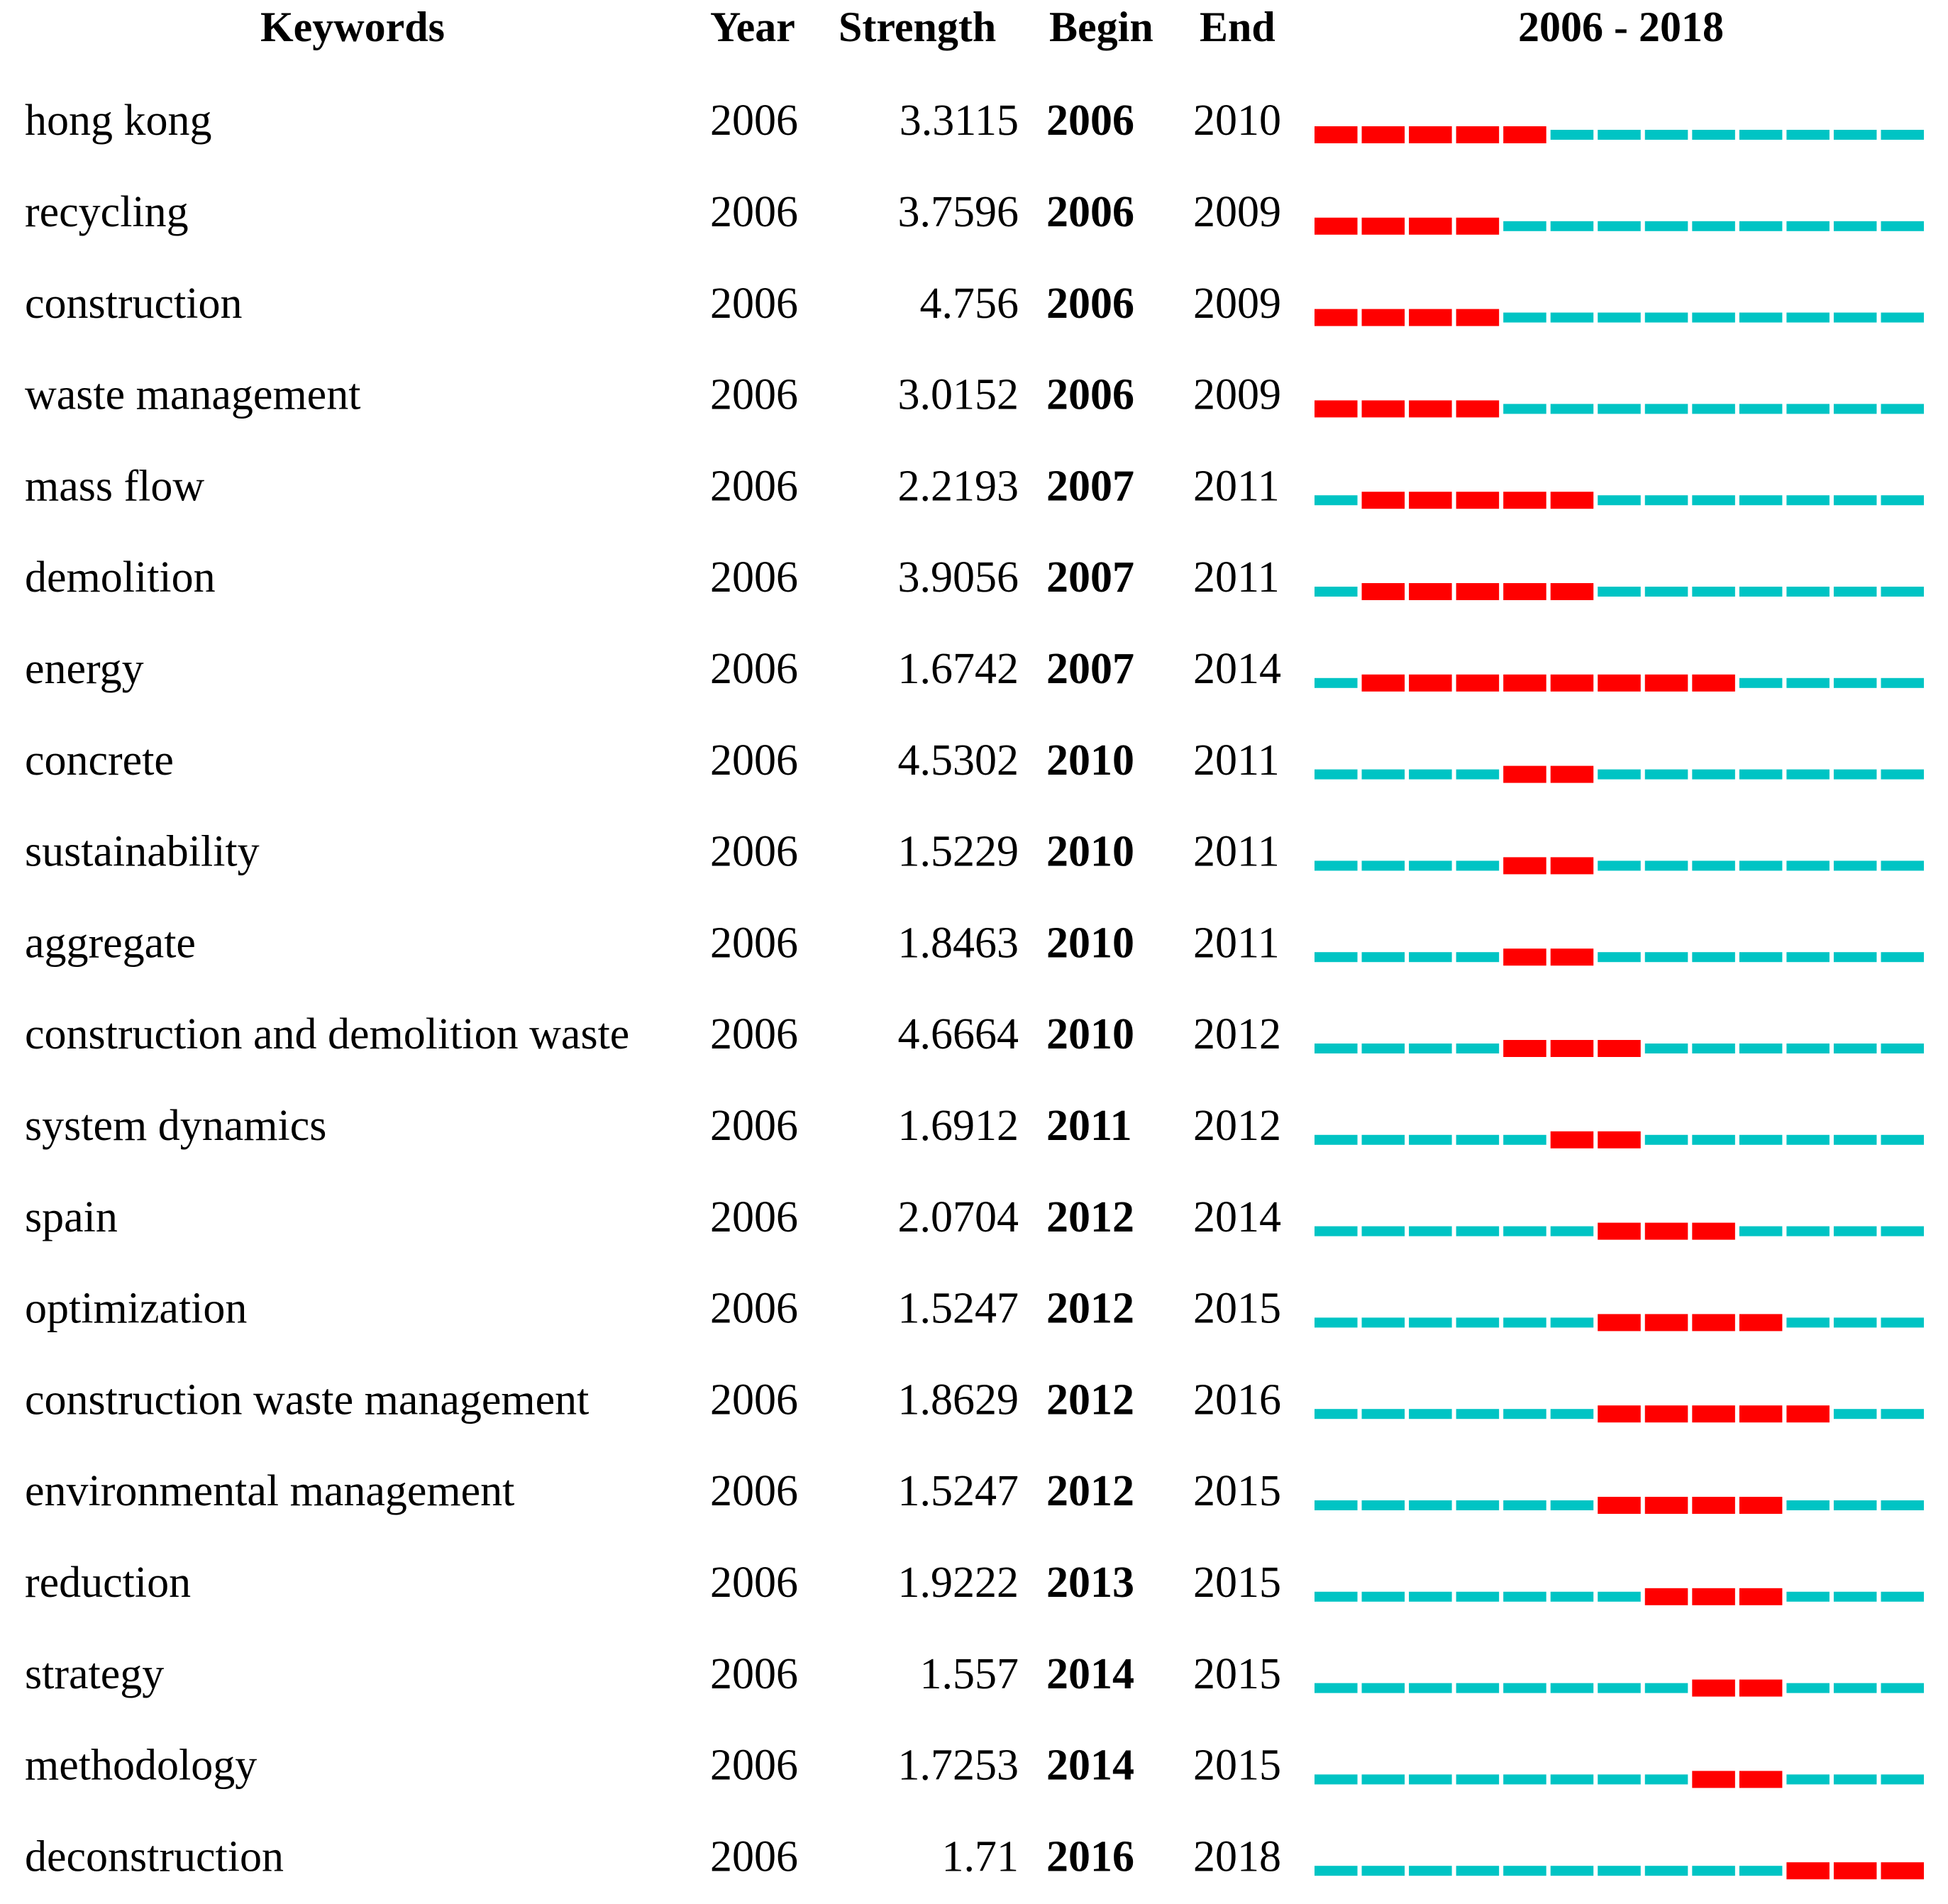 The image size is (1948, 1904). Describe the element at coordinates (110, 943) in the screenshot. I see `keyword: aggregate` at that location.